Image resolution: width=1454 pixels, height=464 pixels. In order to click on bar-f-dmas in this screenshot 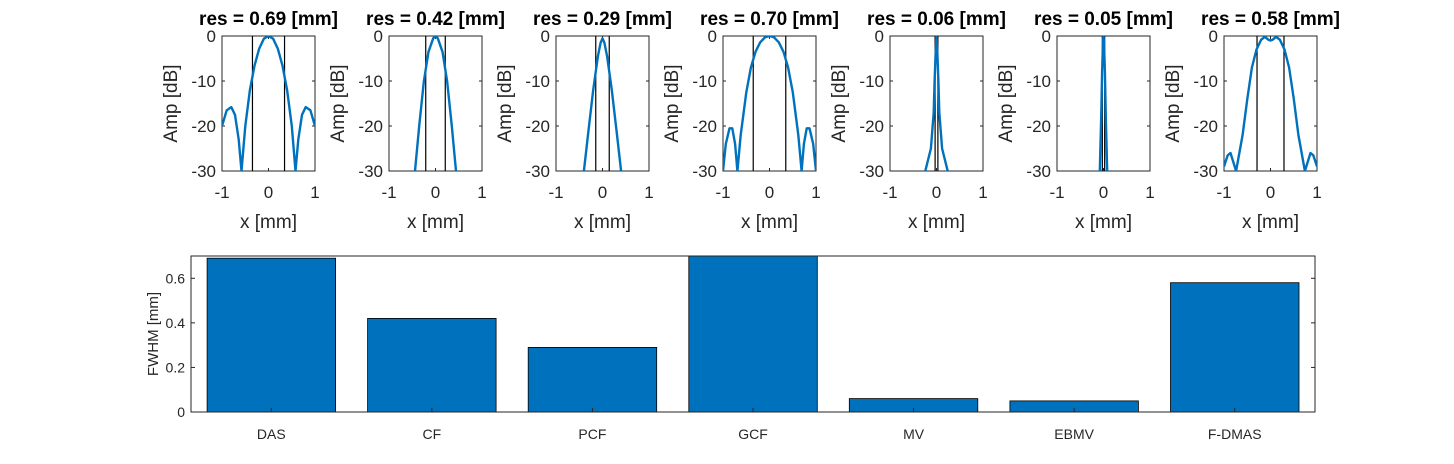, I will do `click(1235, 347)`.